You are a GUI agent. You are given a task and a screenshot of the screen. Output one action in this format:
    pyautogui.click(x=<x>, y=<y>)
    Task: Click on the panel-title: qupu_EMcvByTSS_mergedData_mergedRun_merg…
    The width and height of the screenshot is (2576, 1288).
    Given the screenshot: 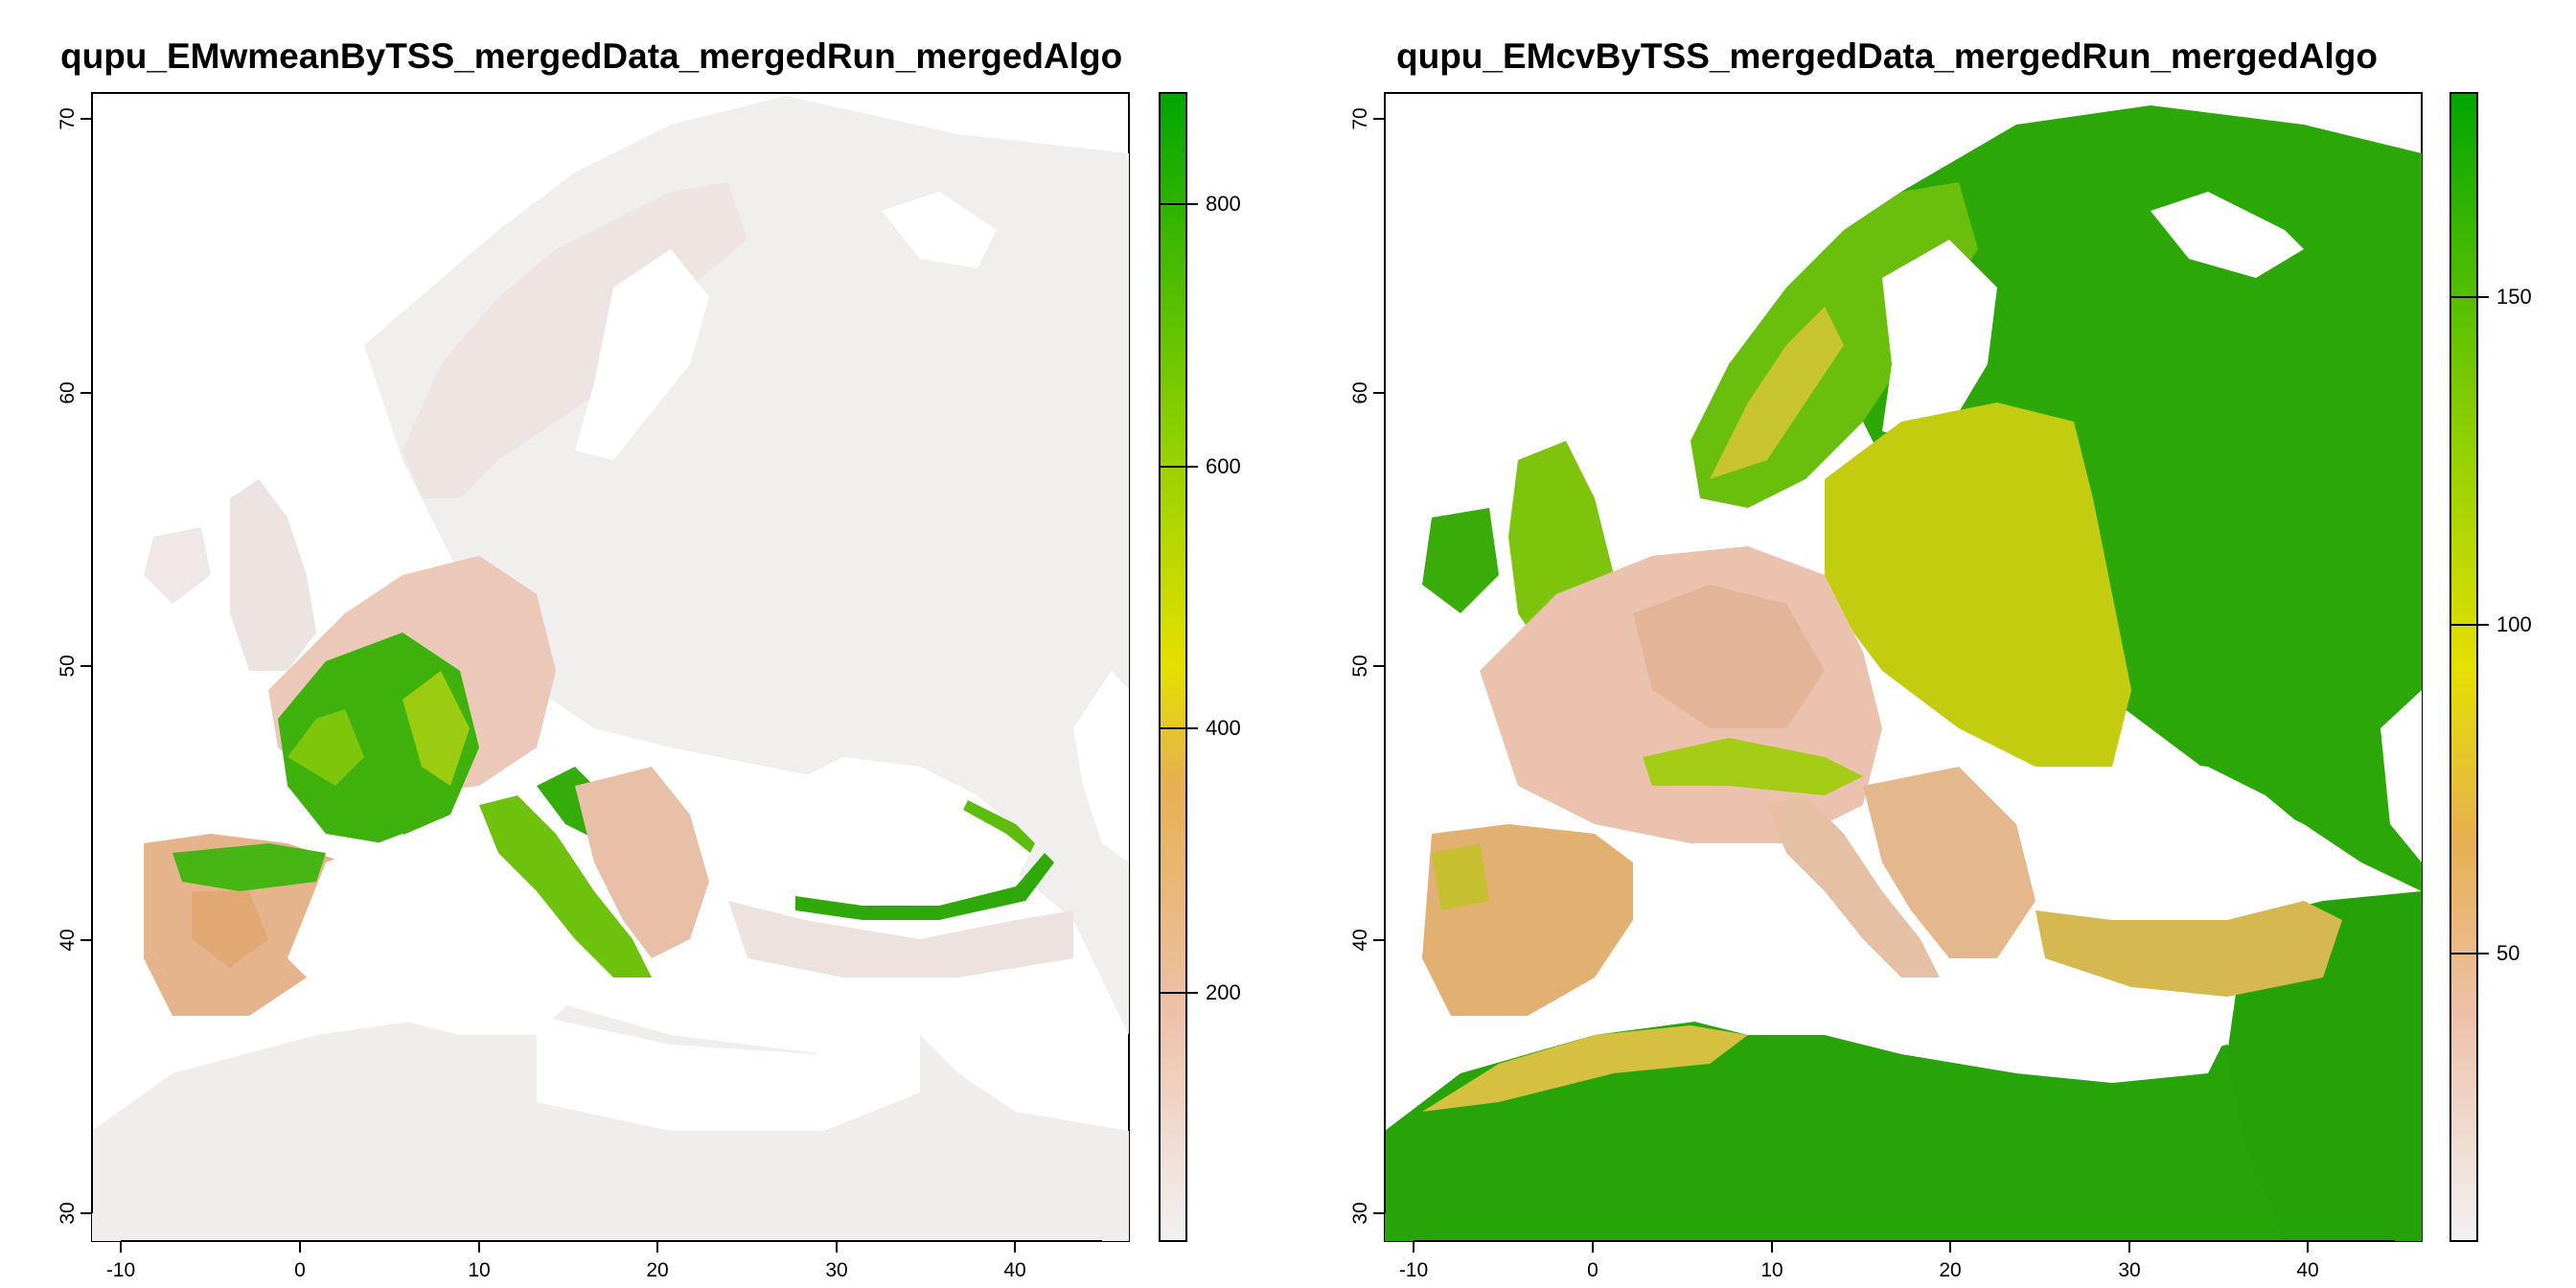 What is the action you would take?
    pyautogui.click(x=1887, y=56)
    